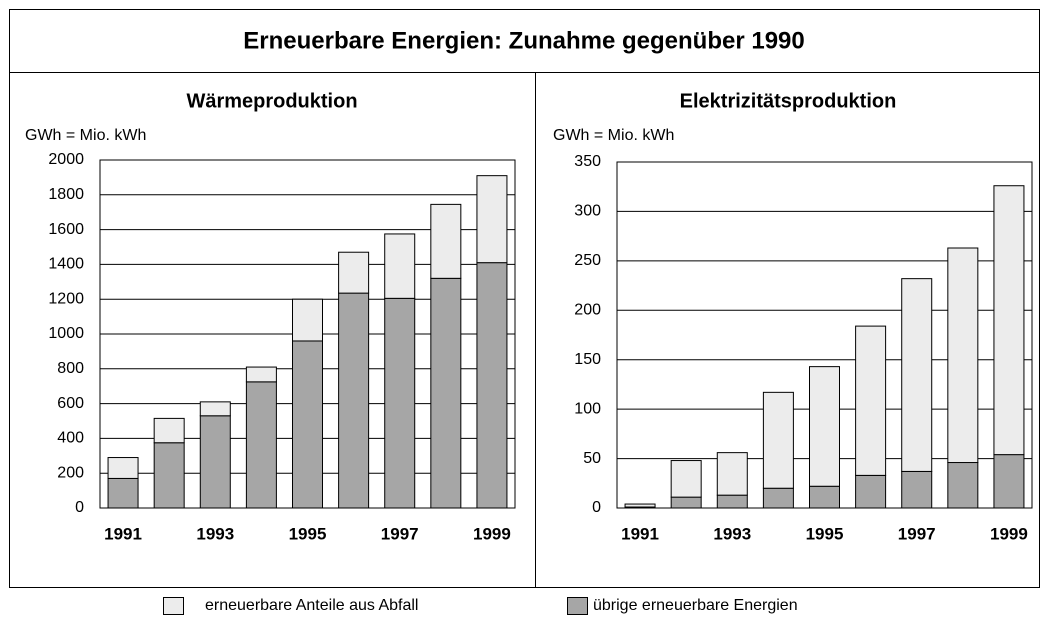  I want to click on chart-title: Elektrizitätsproduktion, so click(788, 101).